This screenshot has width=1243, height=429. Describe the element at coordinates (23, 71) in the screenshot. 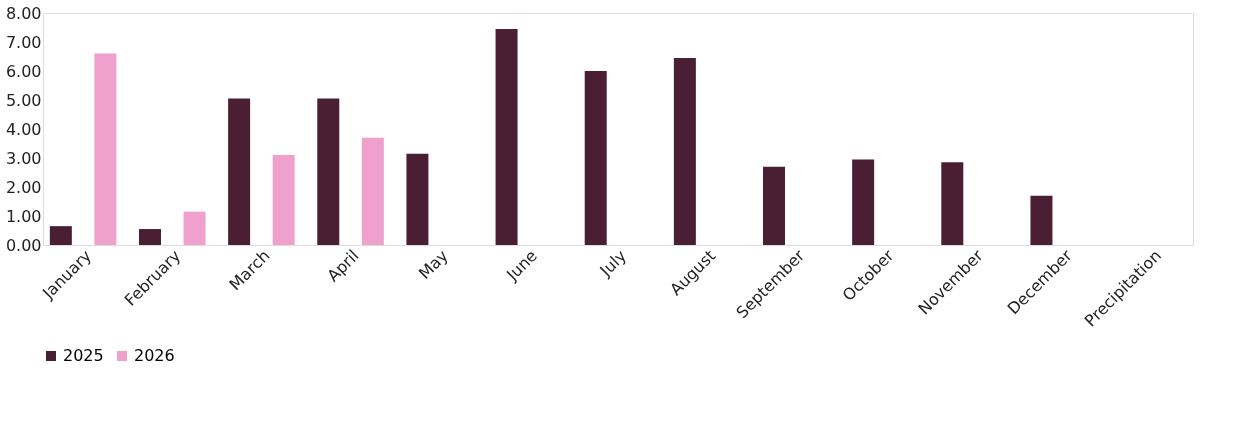

I see `y-tick-label: 6.00` at that location.